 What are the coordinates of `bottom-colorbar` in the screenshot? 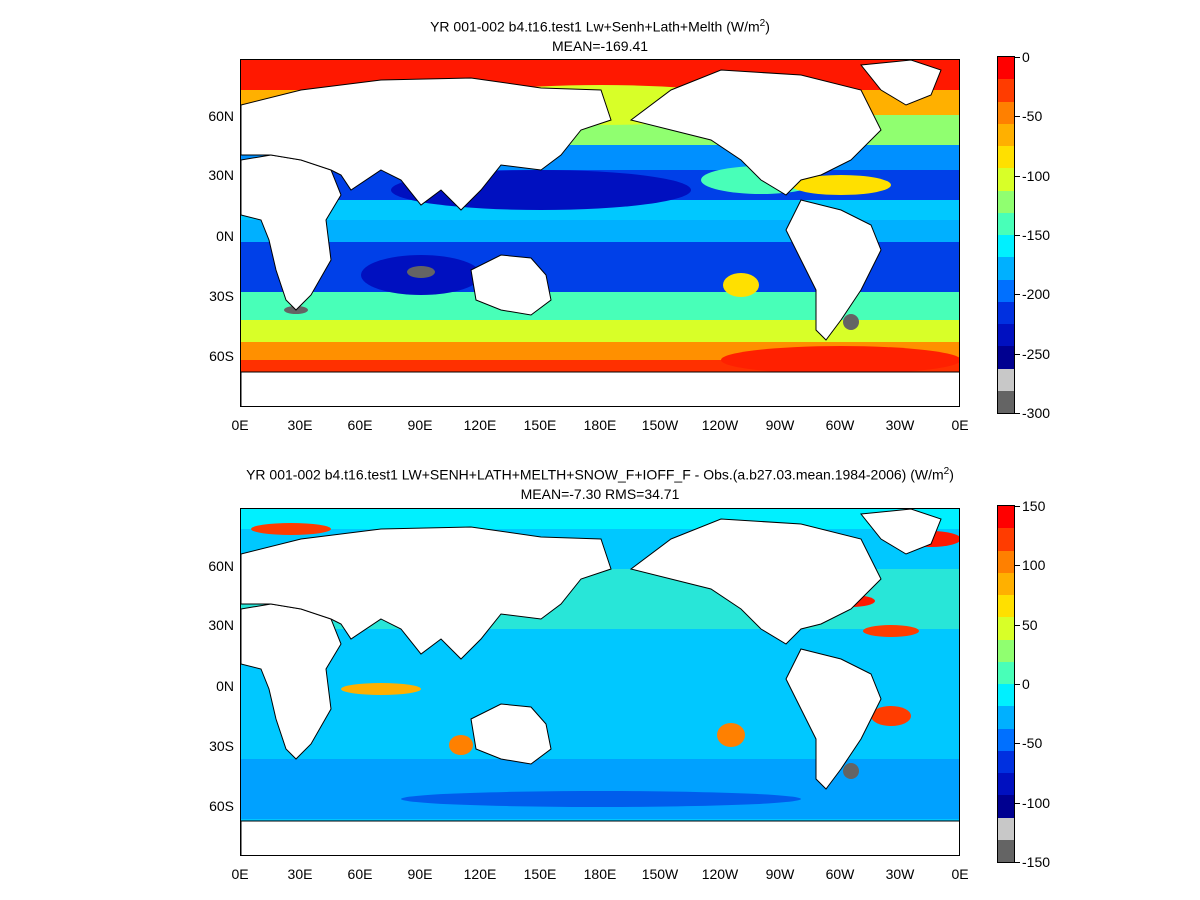 It's located at (1006, 684).